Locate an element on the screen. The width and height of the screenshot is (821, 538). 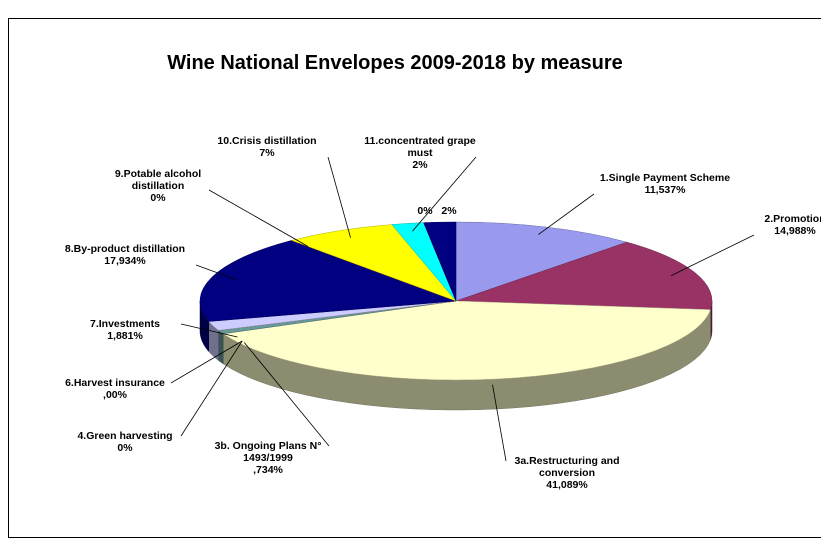
value-label: 7% is located at coordinates (267, 153).